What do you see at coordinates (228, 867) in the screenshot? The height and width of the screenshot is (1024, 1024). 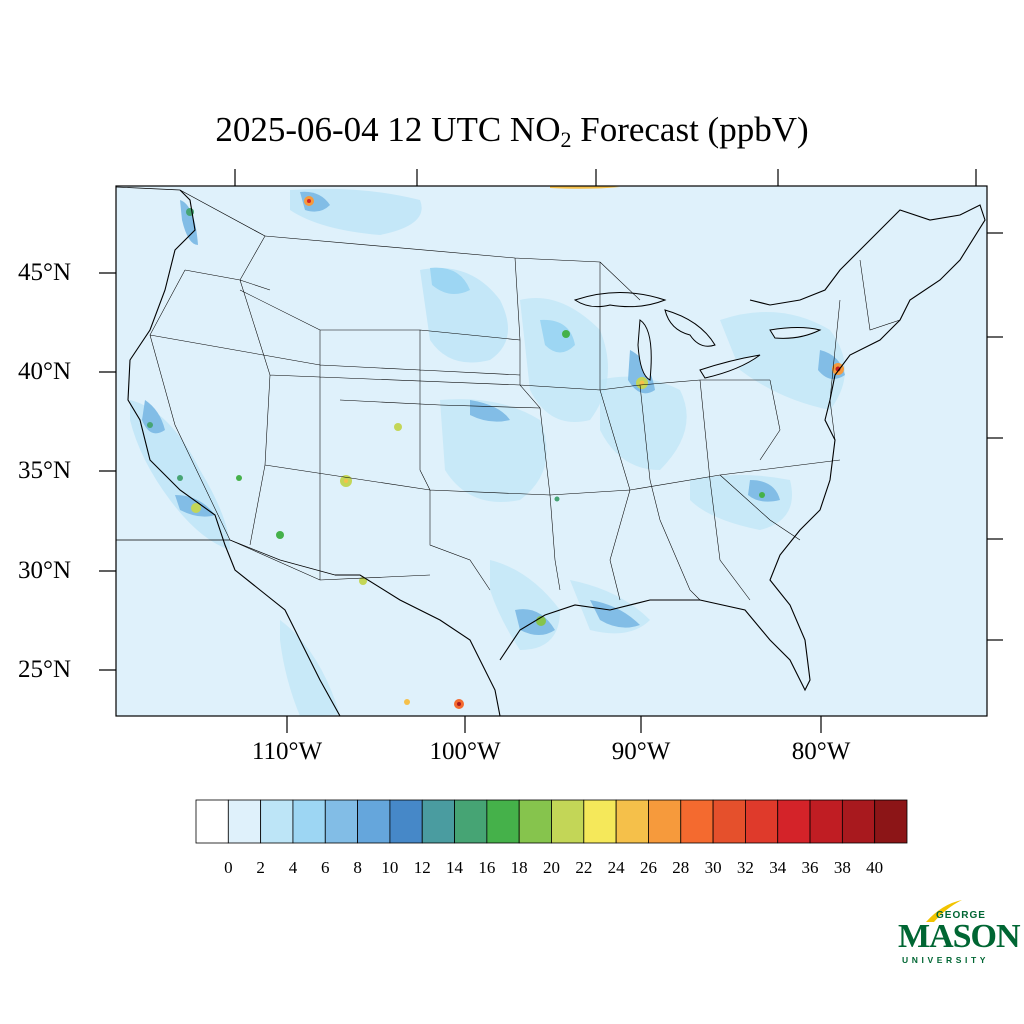 I see `colorbar-tick-label: 0` at bounding box center [228, 867].